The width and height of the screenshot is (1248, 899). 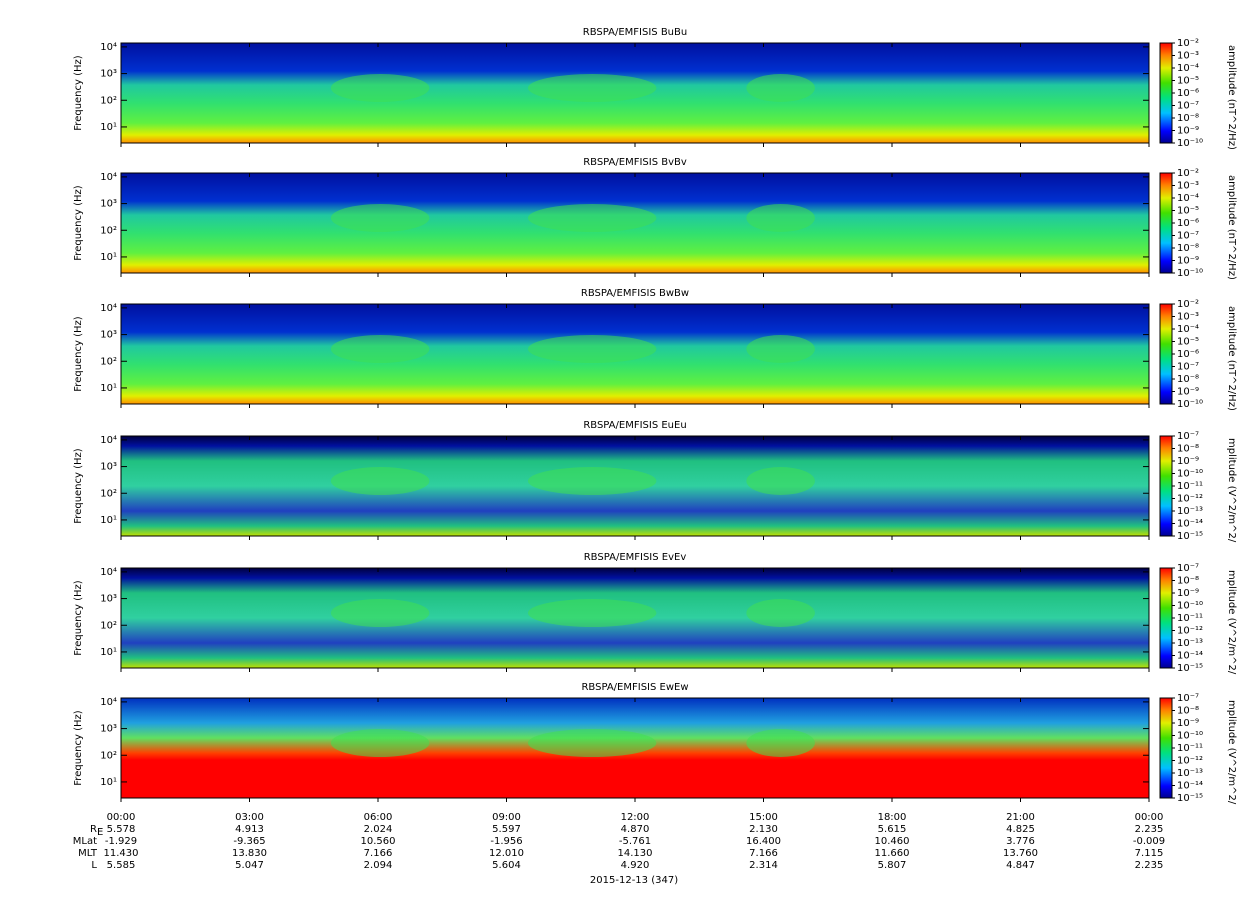 I want to click on ephemeris-value: 5.585, so click(x=121, y=865).